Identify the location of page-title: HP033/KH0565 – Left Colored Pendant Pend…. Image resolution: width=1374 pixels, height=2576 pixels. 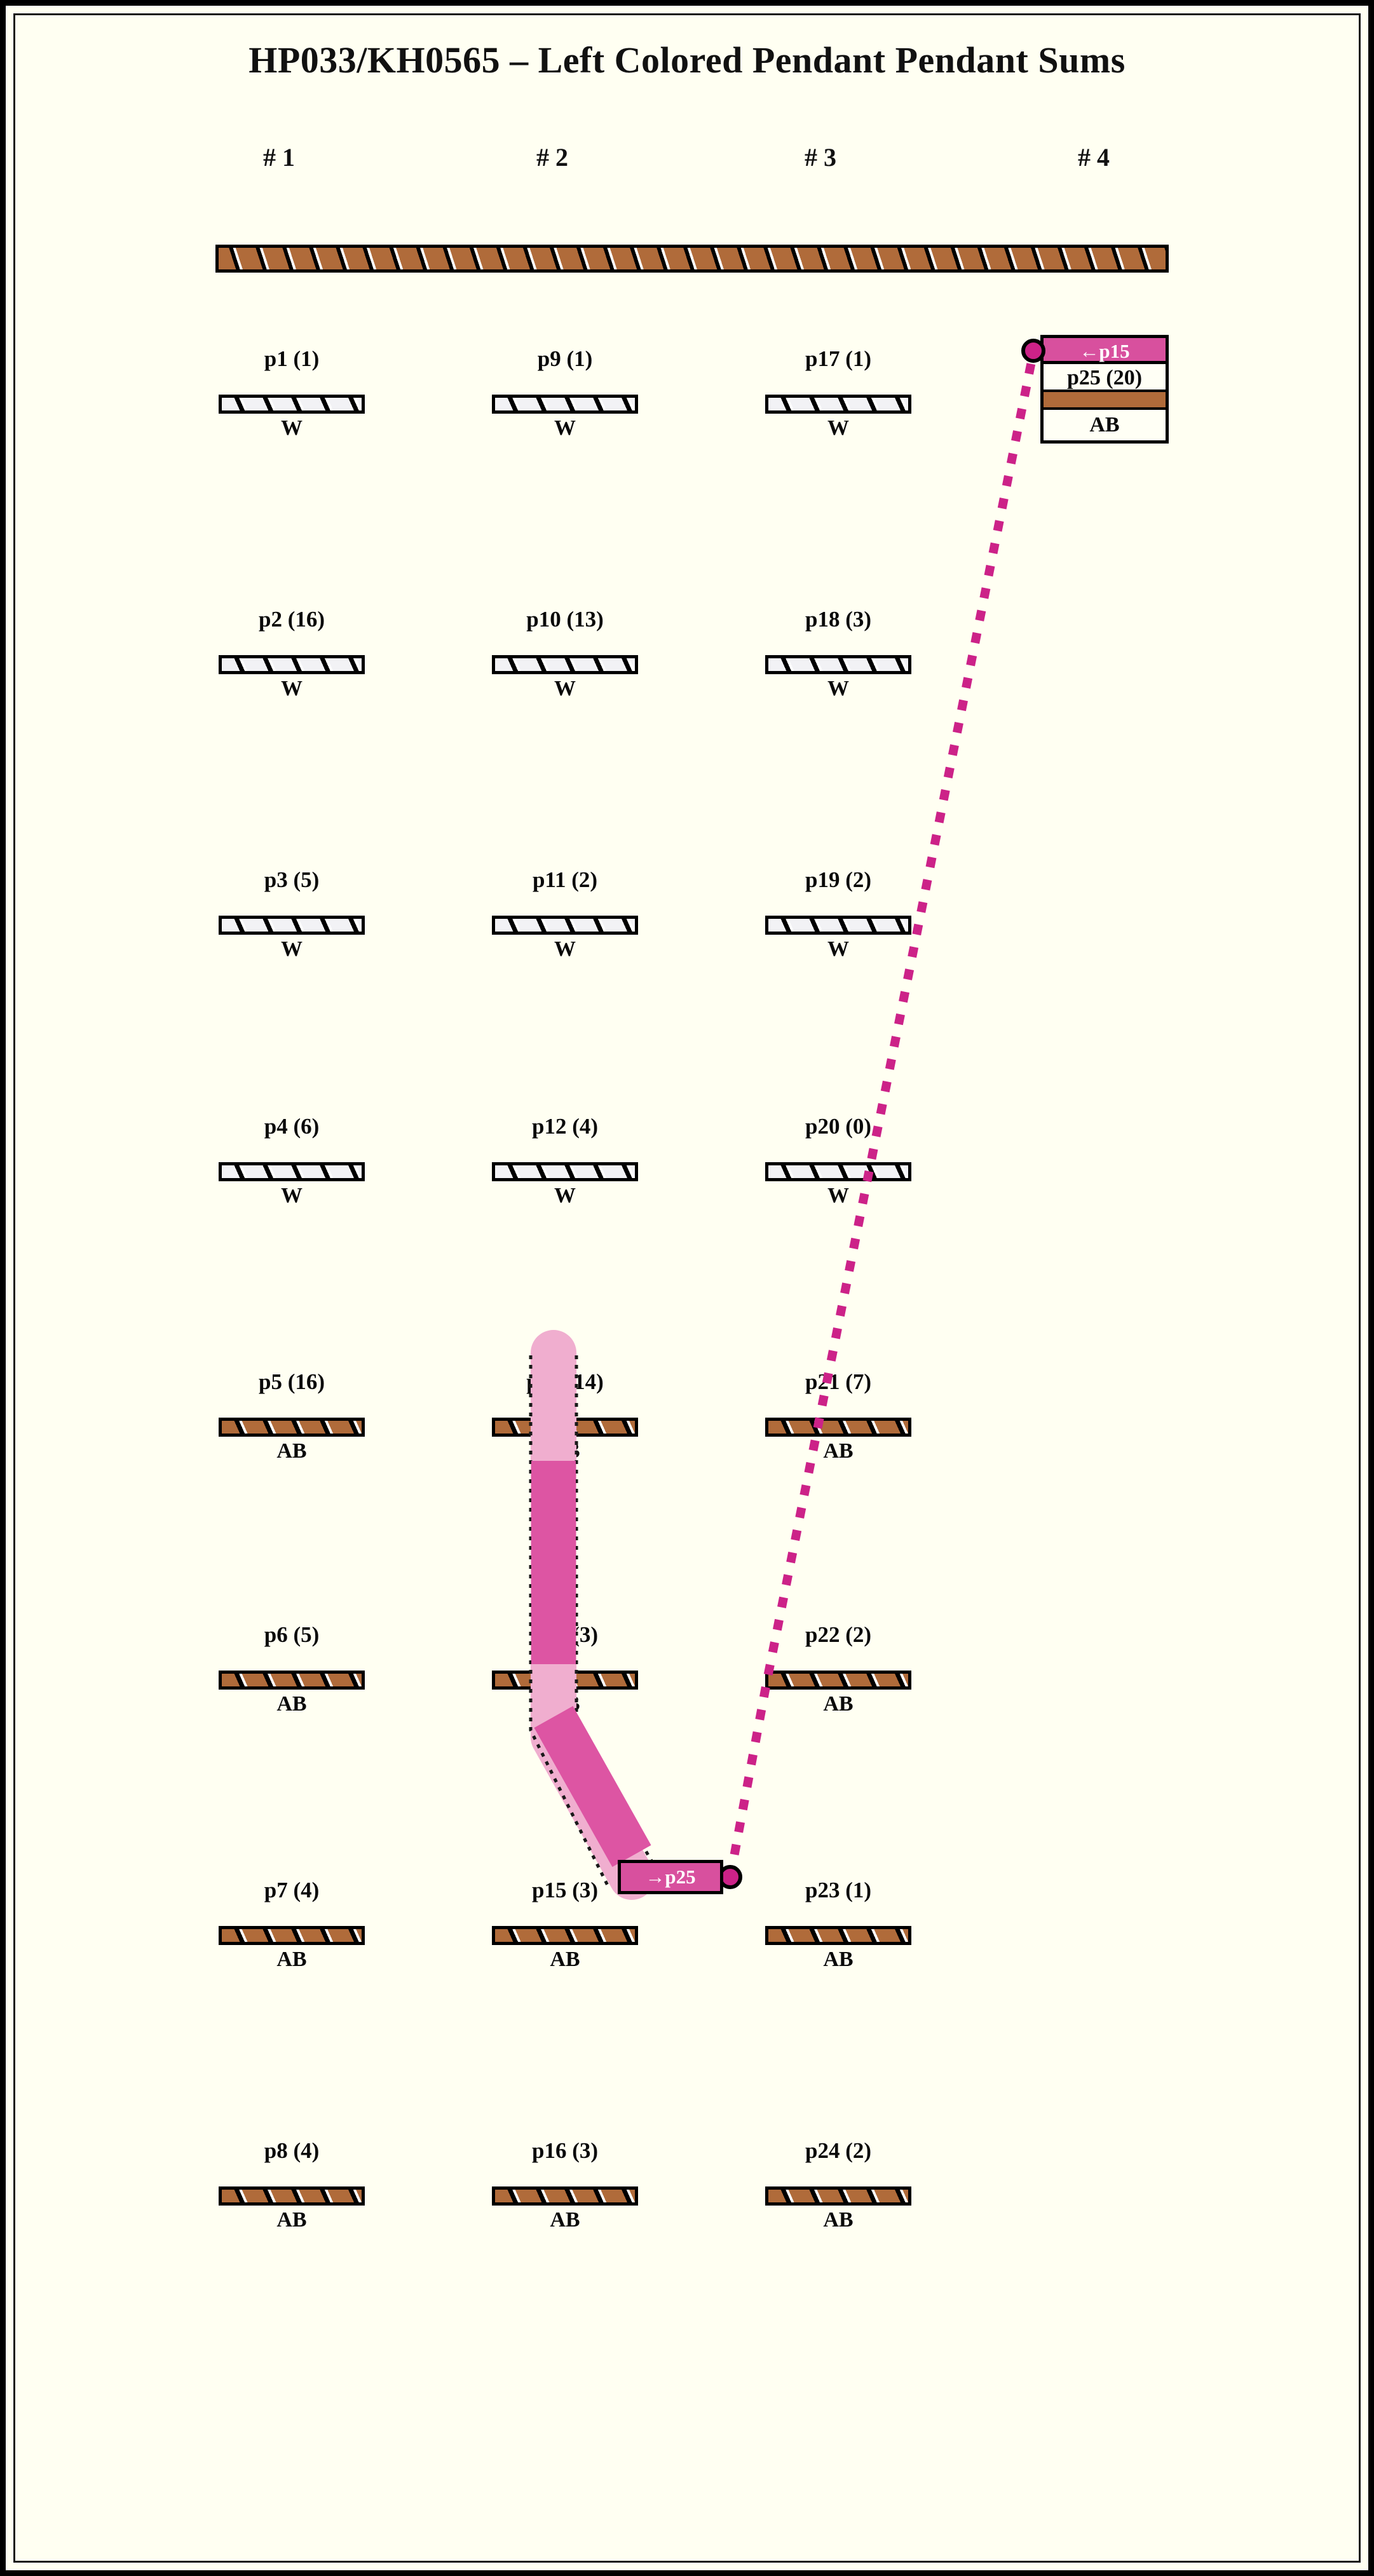
(687, 60).